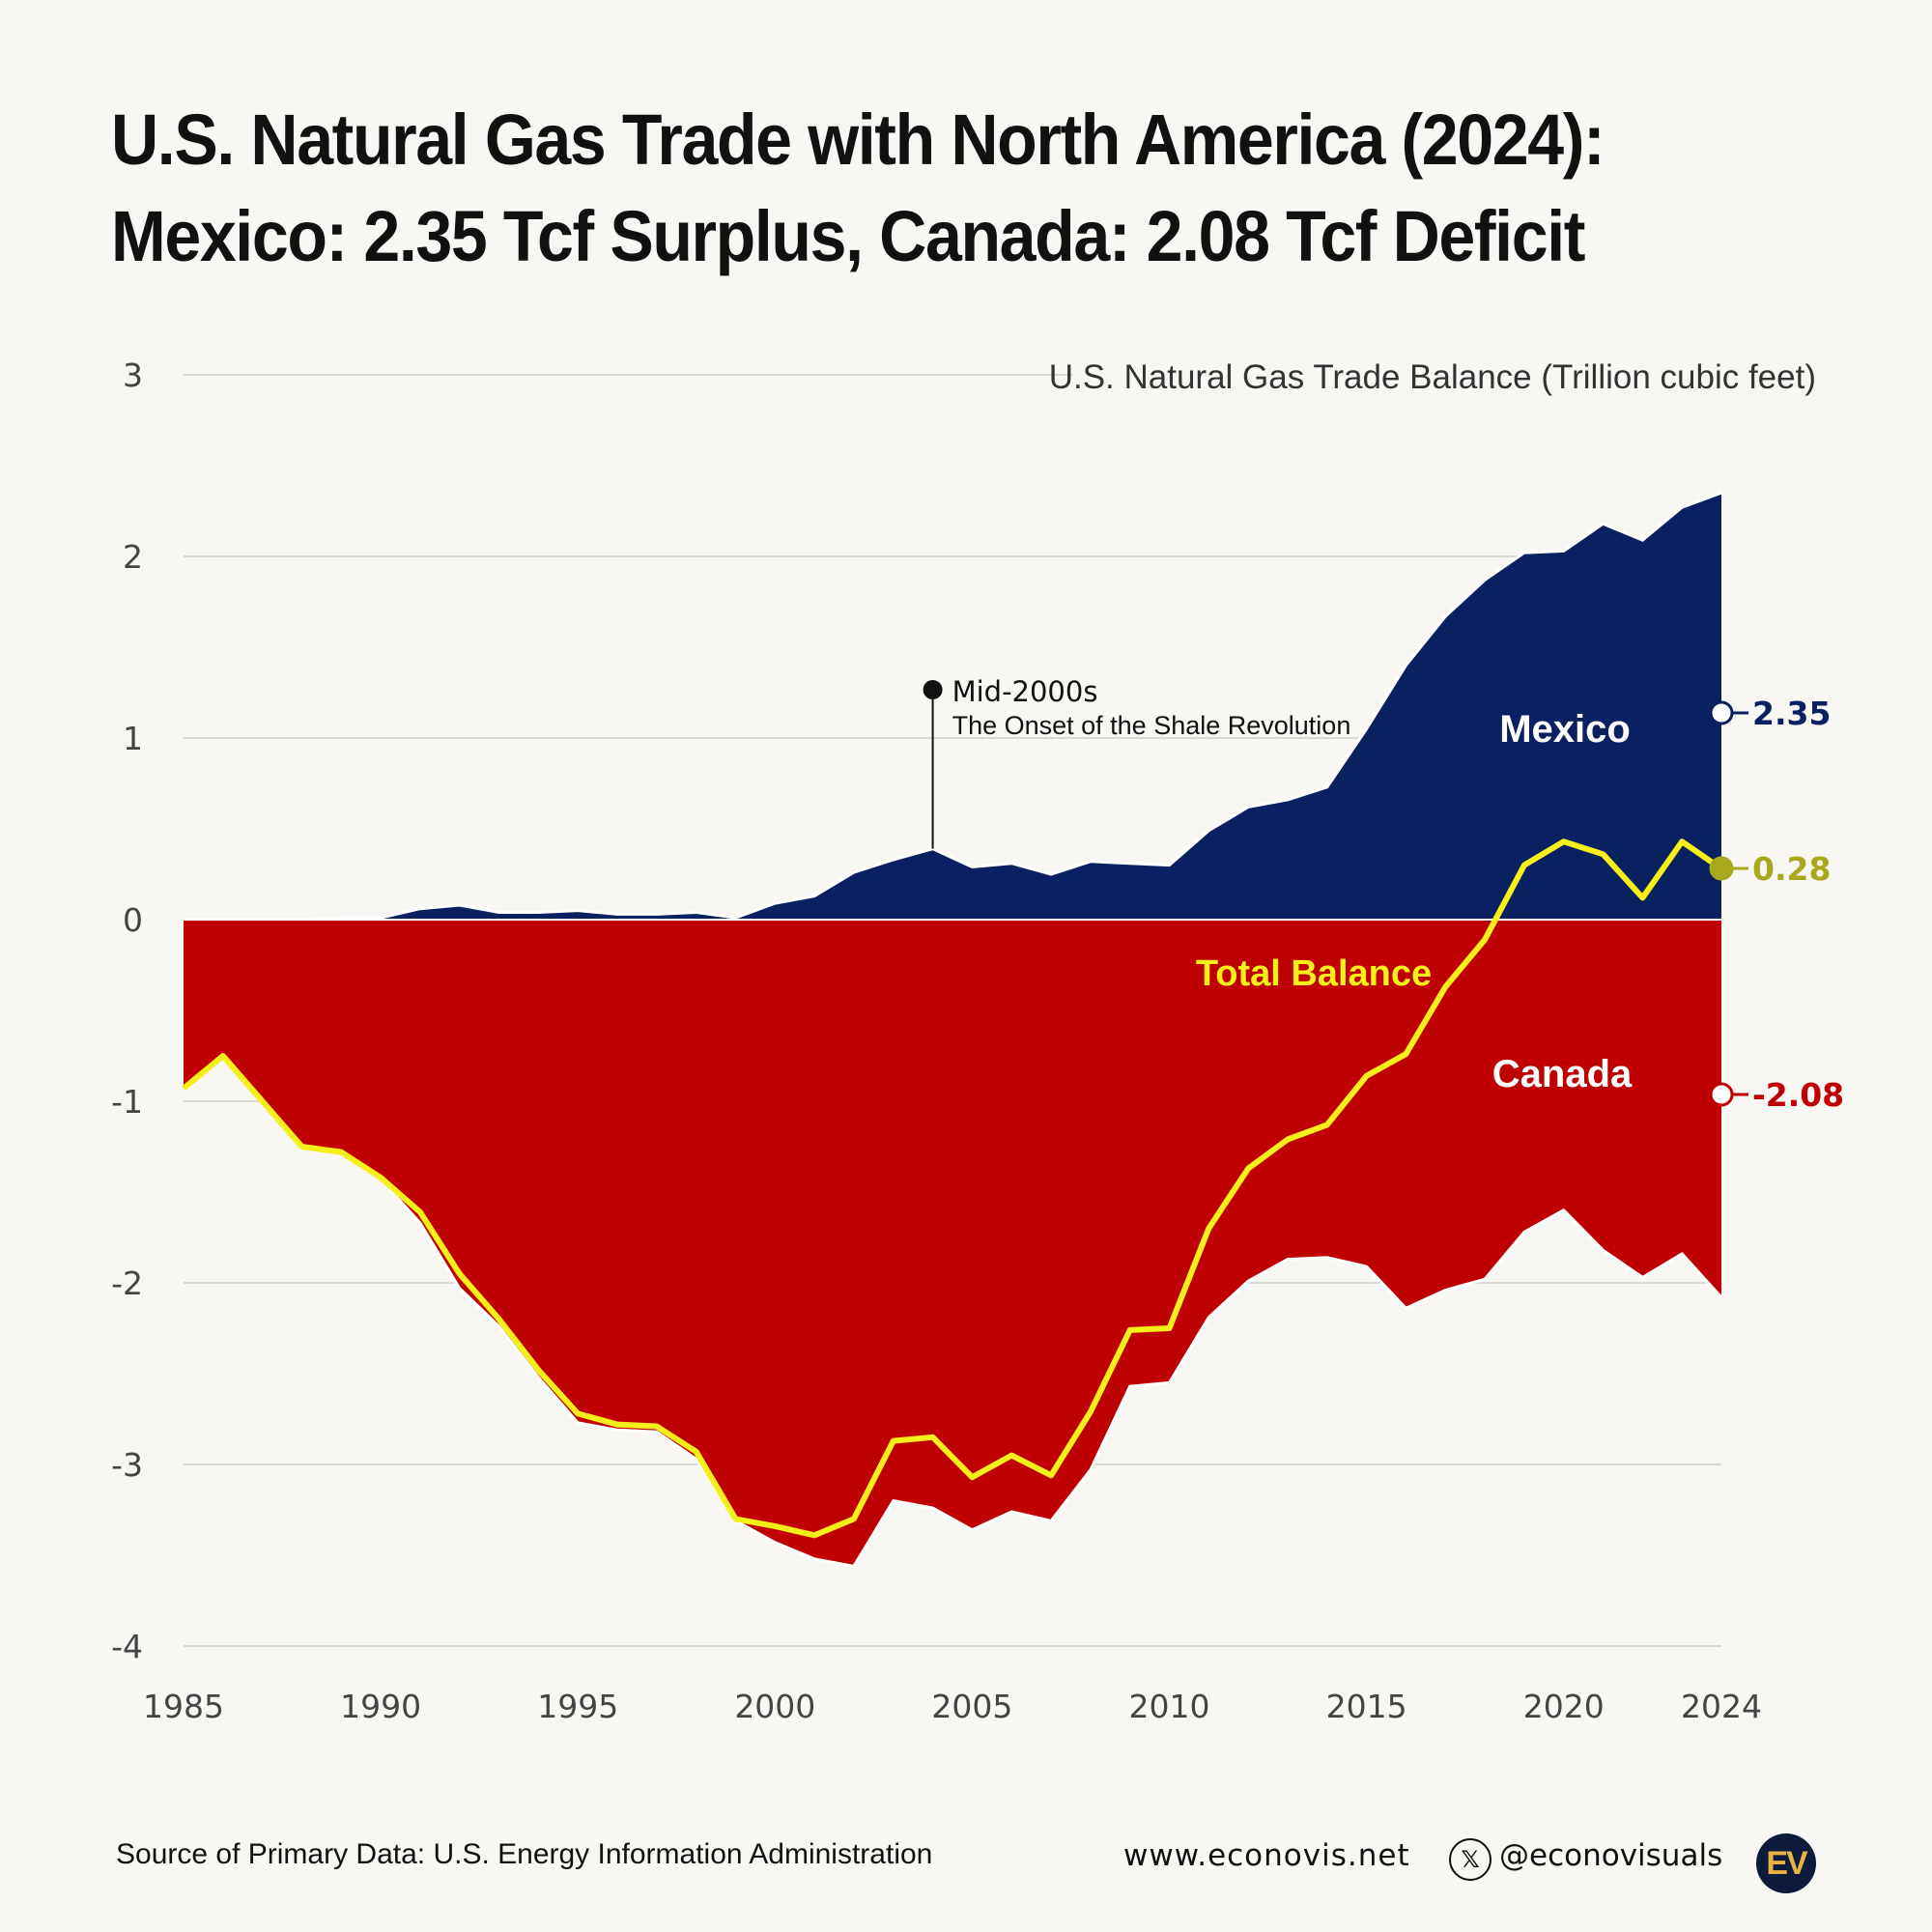  Describe the element at coordinates (1169, 1706) in the screenshot. I see `x-tick-label: 2010` at that location.